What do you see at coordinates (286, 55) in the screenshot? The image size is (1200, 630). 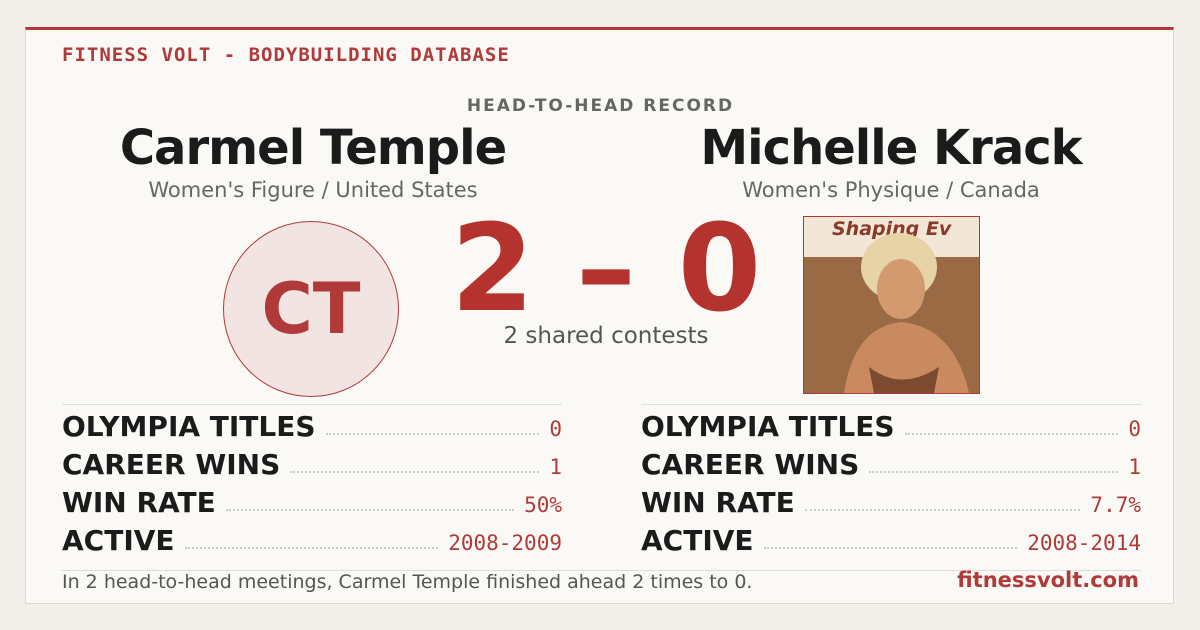 I see `brand: FITNESS VOLT - BODYBUILDING DATABASE` at bounding box center [286, 55].